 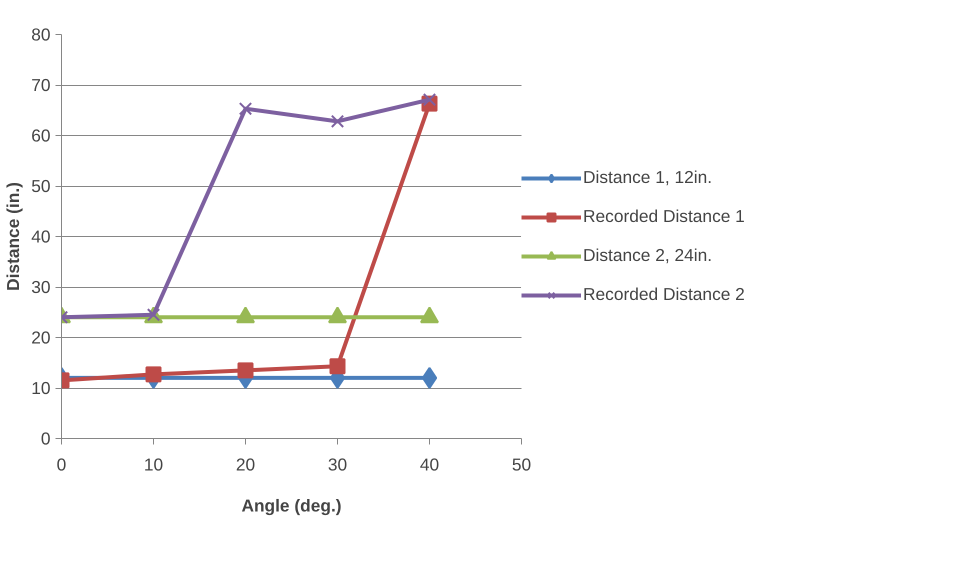 What do you see at coordinates (41, 338) in the screenshot?
I see `y-tick-label: 20` at bounding box center [41, 338].